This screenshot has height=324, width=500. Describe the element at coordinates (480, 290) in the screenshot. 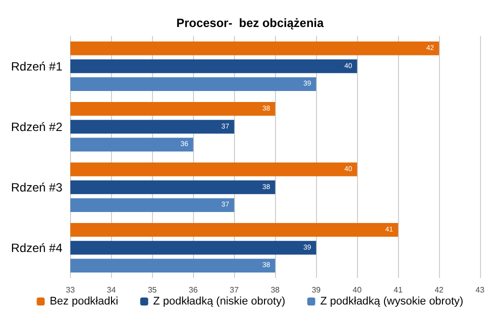

I see `x-tick-label: 43` at that location.